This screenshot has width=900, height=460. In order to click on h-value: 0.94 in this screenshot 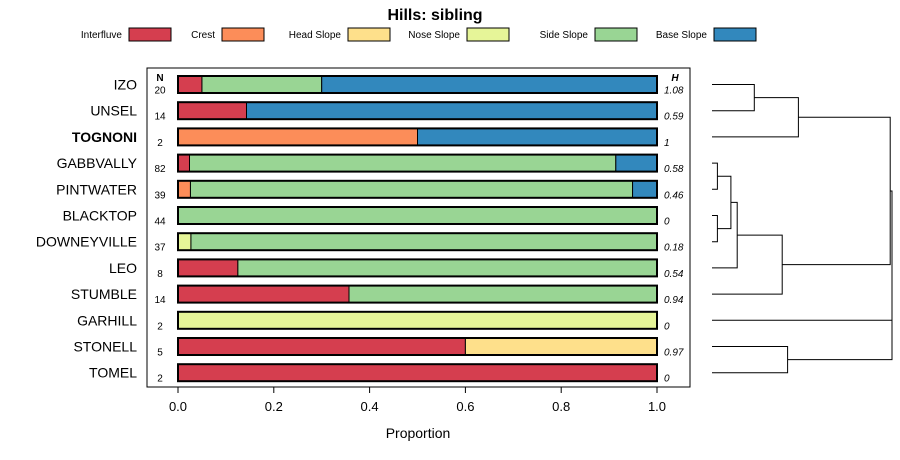, I will do `click(674, 300)`.